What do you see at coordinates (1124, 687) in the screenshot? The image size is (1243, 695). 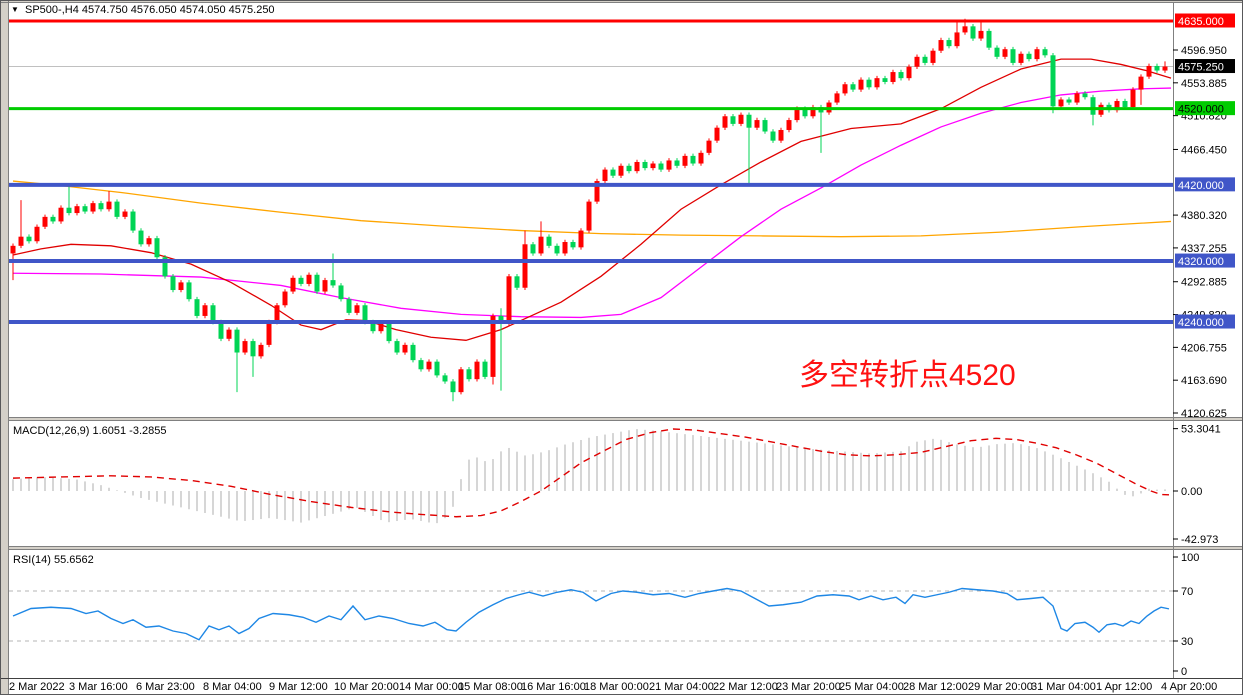 I see `time-axis-label: 1 Apr 12:00` at bounding box center [1124, 687].